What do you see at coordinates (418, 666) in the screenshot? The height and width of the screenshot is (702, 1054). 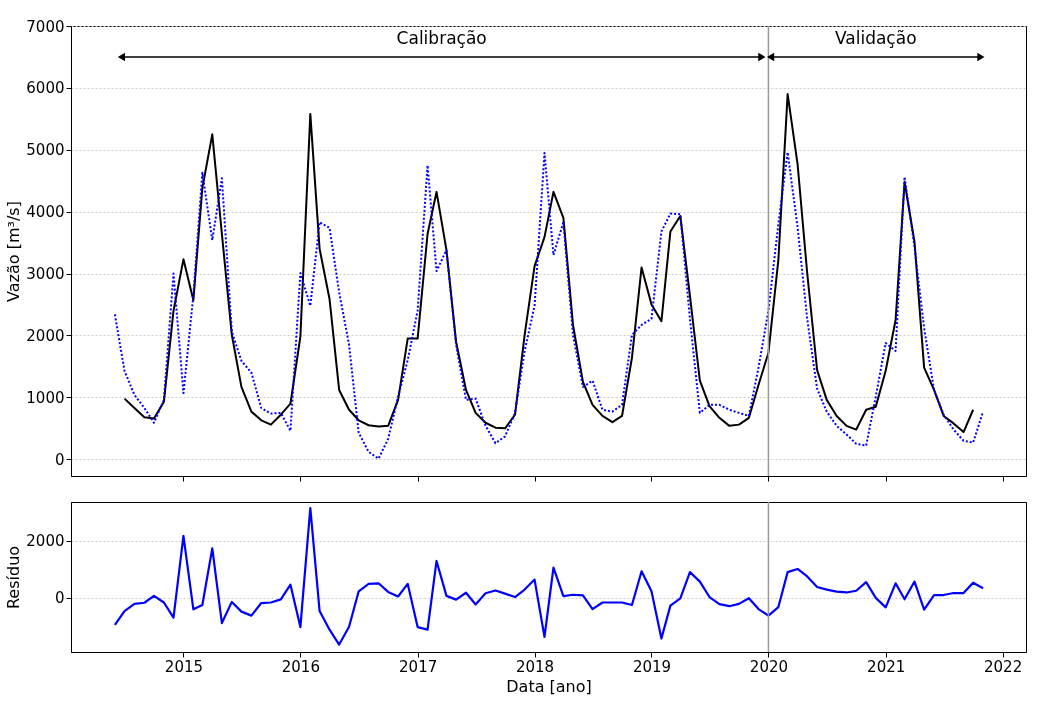 I see `x-tick-label: 2017` at bounding box center [418, 666].